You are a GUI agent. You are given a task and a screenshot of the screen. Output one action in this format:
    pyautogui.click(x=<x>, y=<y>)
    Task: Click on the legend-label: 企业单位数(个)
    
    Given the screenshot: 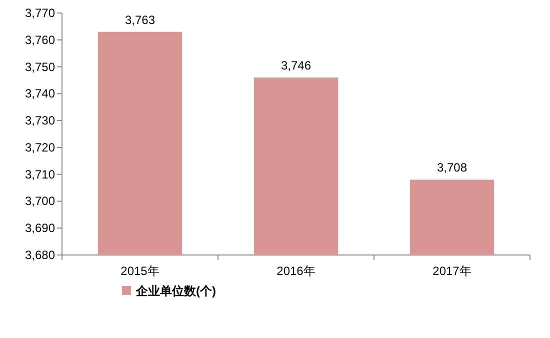 What is the action you would take?
    pyautogui.click(x=175, y=291)
    